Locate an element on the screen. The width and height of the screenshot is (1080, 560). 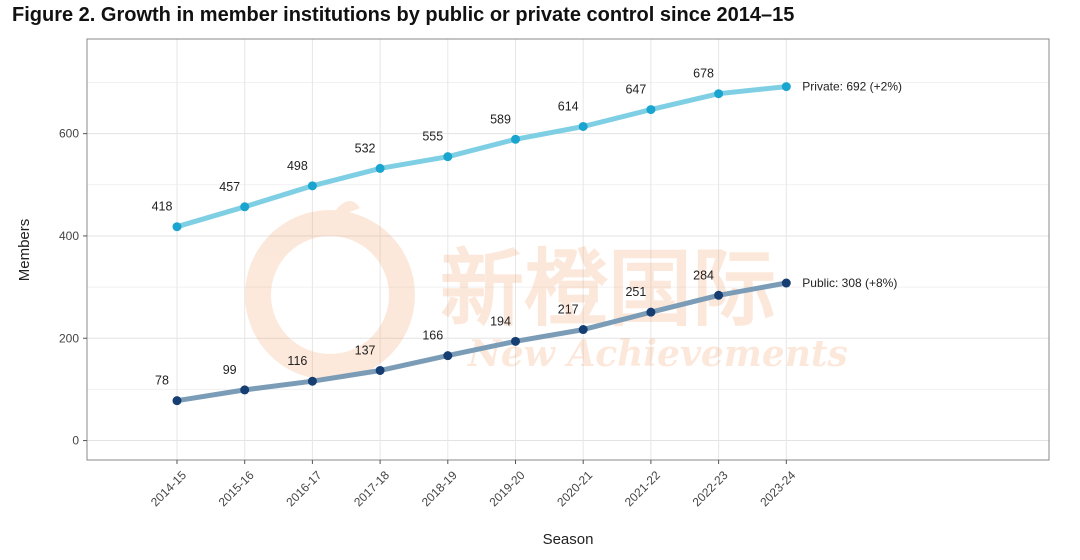
x-axis-title: Season is located at coordinates (568, 539).